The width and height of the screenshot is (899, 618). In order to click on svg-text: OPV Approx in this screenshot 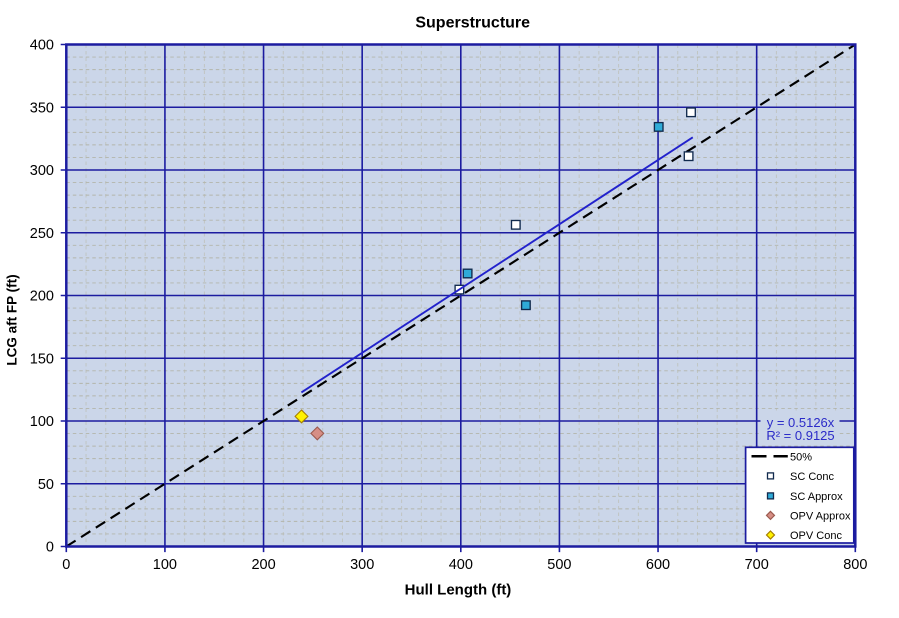, I will do `click(820, 516)`.